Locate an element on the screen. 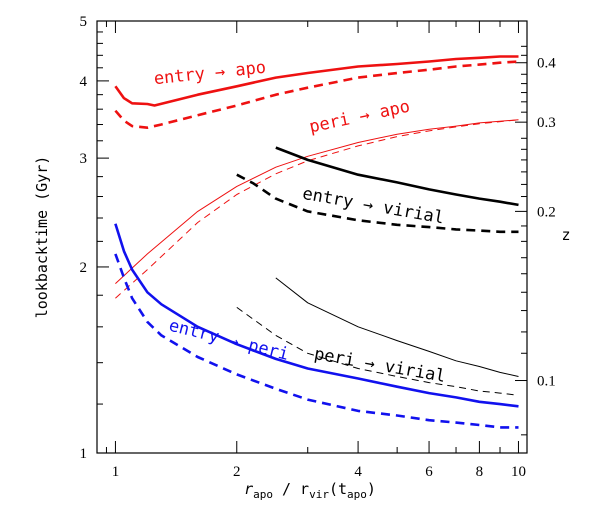  right-tick-label: 0.2 is located at coordinates (546, 212).